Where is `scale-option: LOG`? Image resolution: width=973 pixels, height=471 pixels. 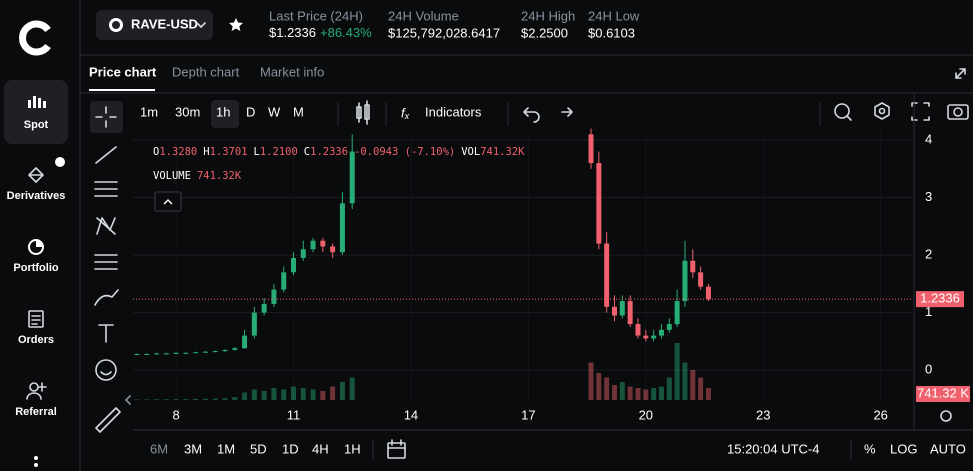 scale-option: LOG is located at coordinates (903, 448).